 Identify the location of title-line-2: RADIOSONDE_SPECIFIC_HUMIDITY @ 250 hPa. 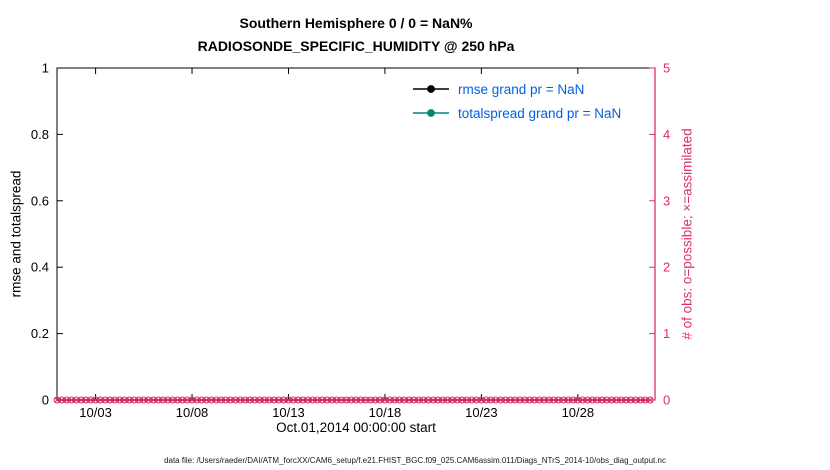
(356, 46).